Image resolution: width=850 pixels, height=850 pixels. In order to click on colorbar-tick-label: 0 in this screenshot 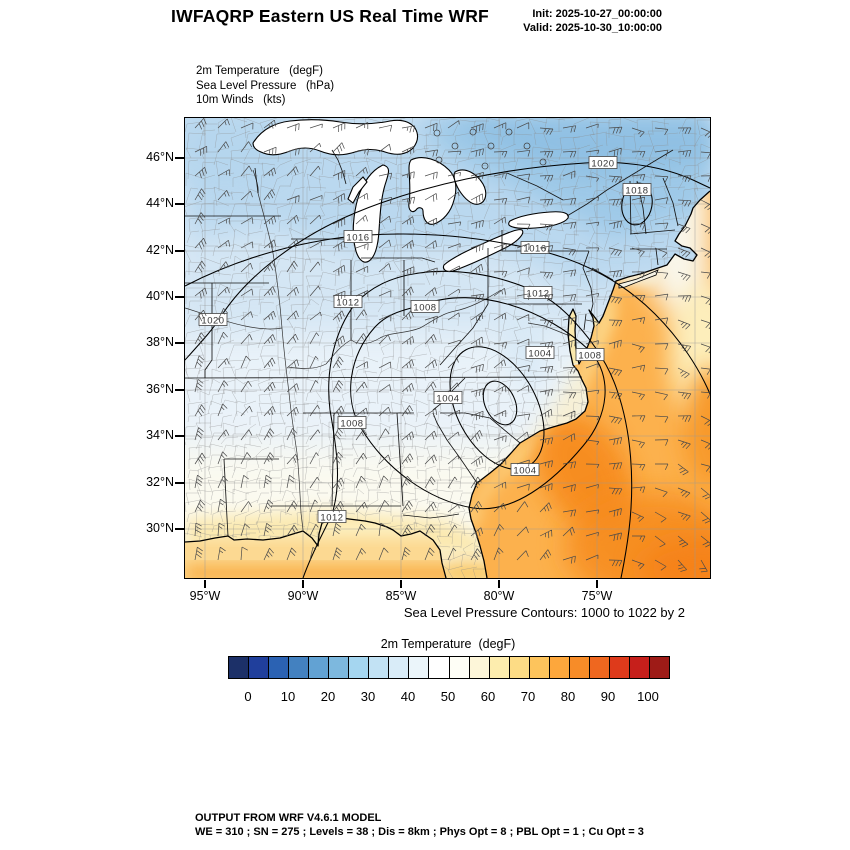, I will do `click(248, 696)`.